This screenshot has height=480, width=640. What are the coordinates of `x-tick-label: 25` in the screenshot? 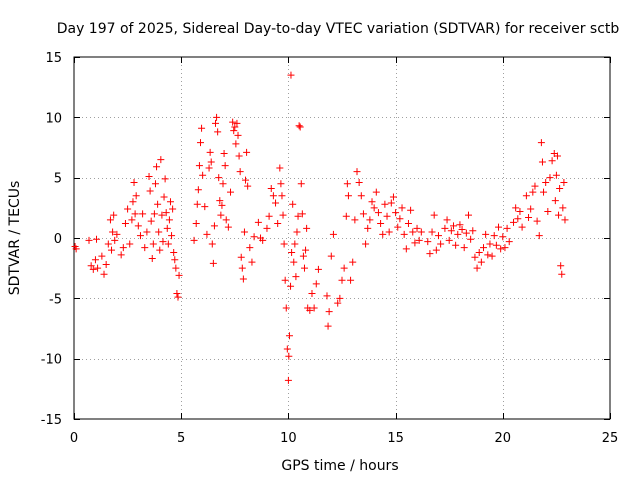 It's located at (610, 438).